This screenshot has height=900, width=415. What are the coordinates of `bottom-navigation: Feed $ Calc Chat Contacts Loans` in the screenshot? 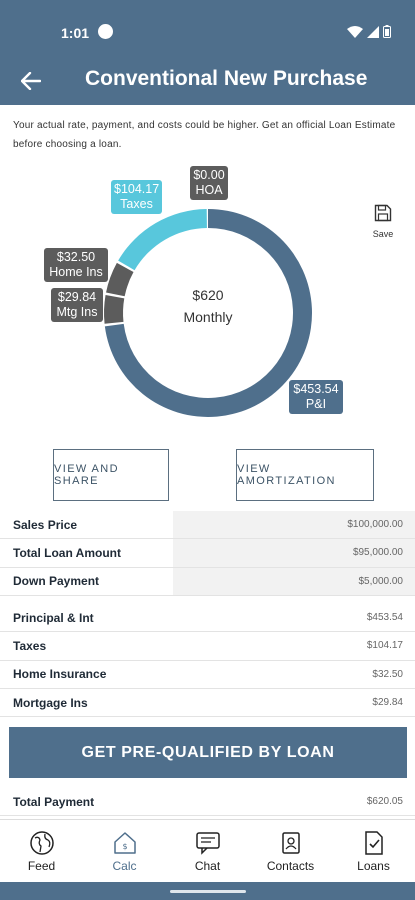 It's located at (207, 850).